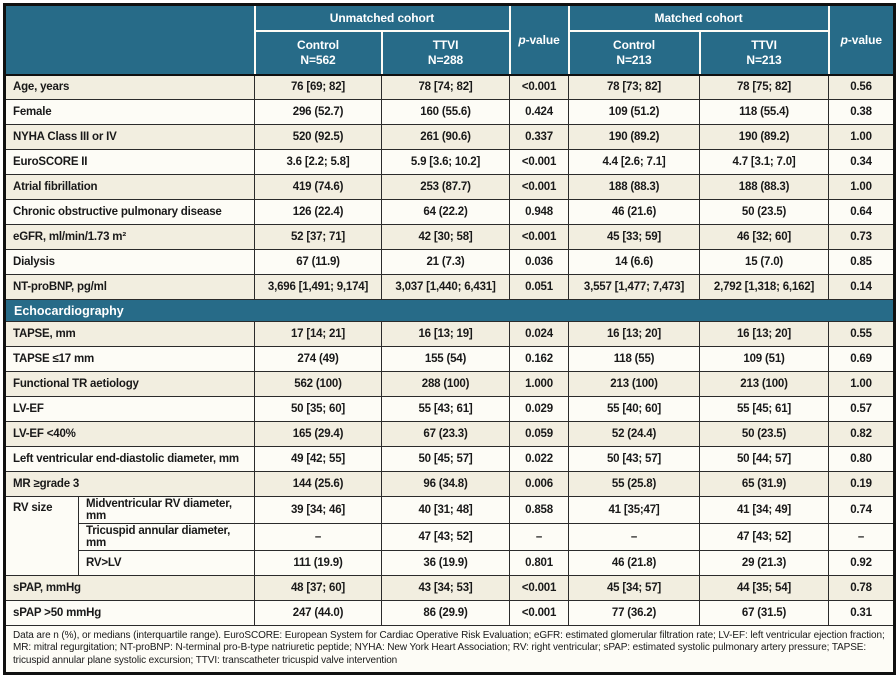 The image size is (896, 676). What do you see at coordinates (166, 537) in the screenshot?
I see `row-sublabel: Tricuspid annular diameter, mm` at bounding box center [166, 537].